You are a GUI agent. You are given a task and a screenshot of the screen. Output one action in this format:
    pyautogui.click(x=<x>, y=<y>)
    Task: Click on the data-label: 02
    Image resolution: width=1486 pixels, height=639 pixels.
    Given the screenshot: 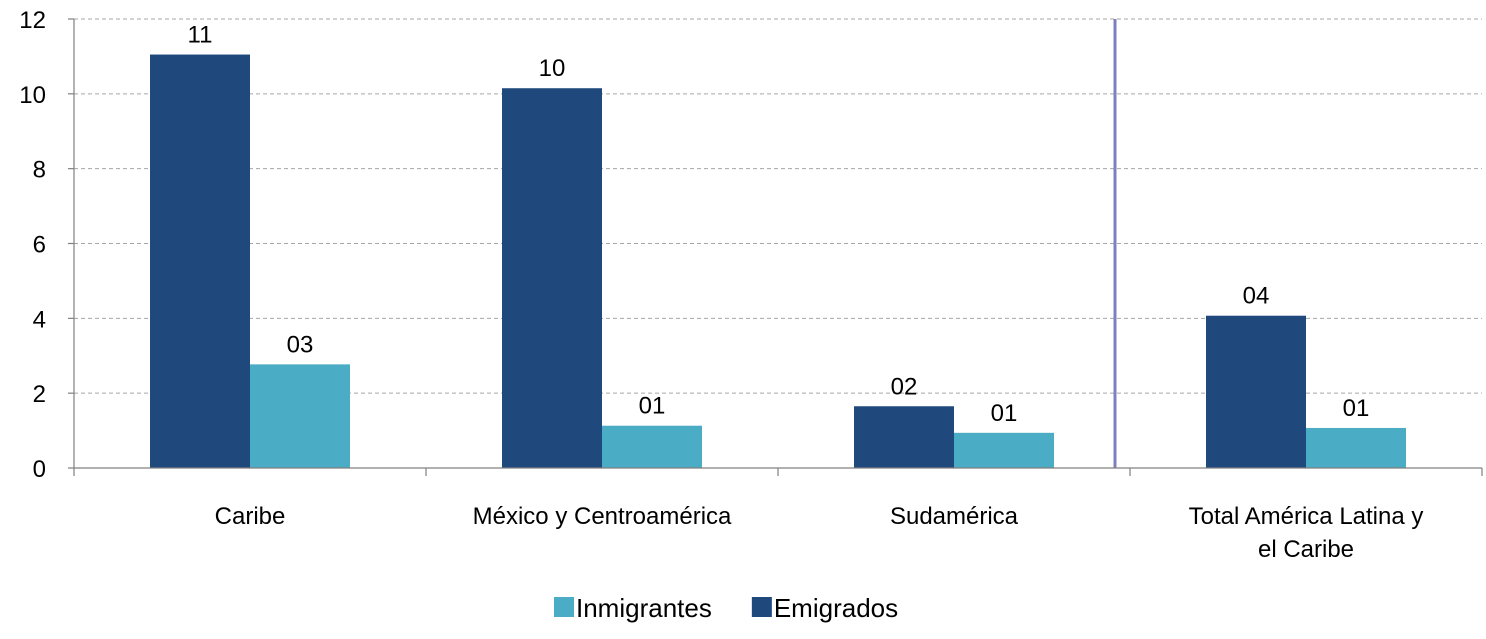 What is the action you would take?
    pyautogui.click(x=904, y=386)
    